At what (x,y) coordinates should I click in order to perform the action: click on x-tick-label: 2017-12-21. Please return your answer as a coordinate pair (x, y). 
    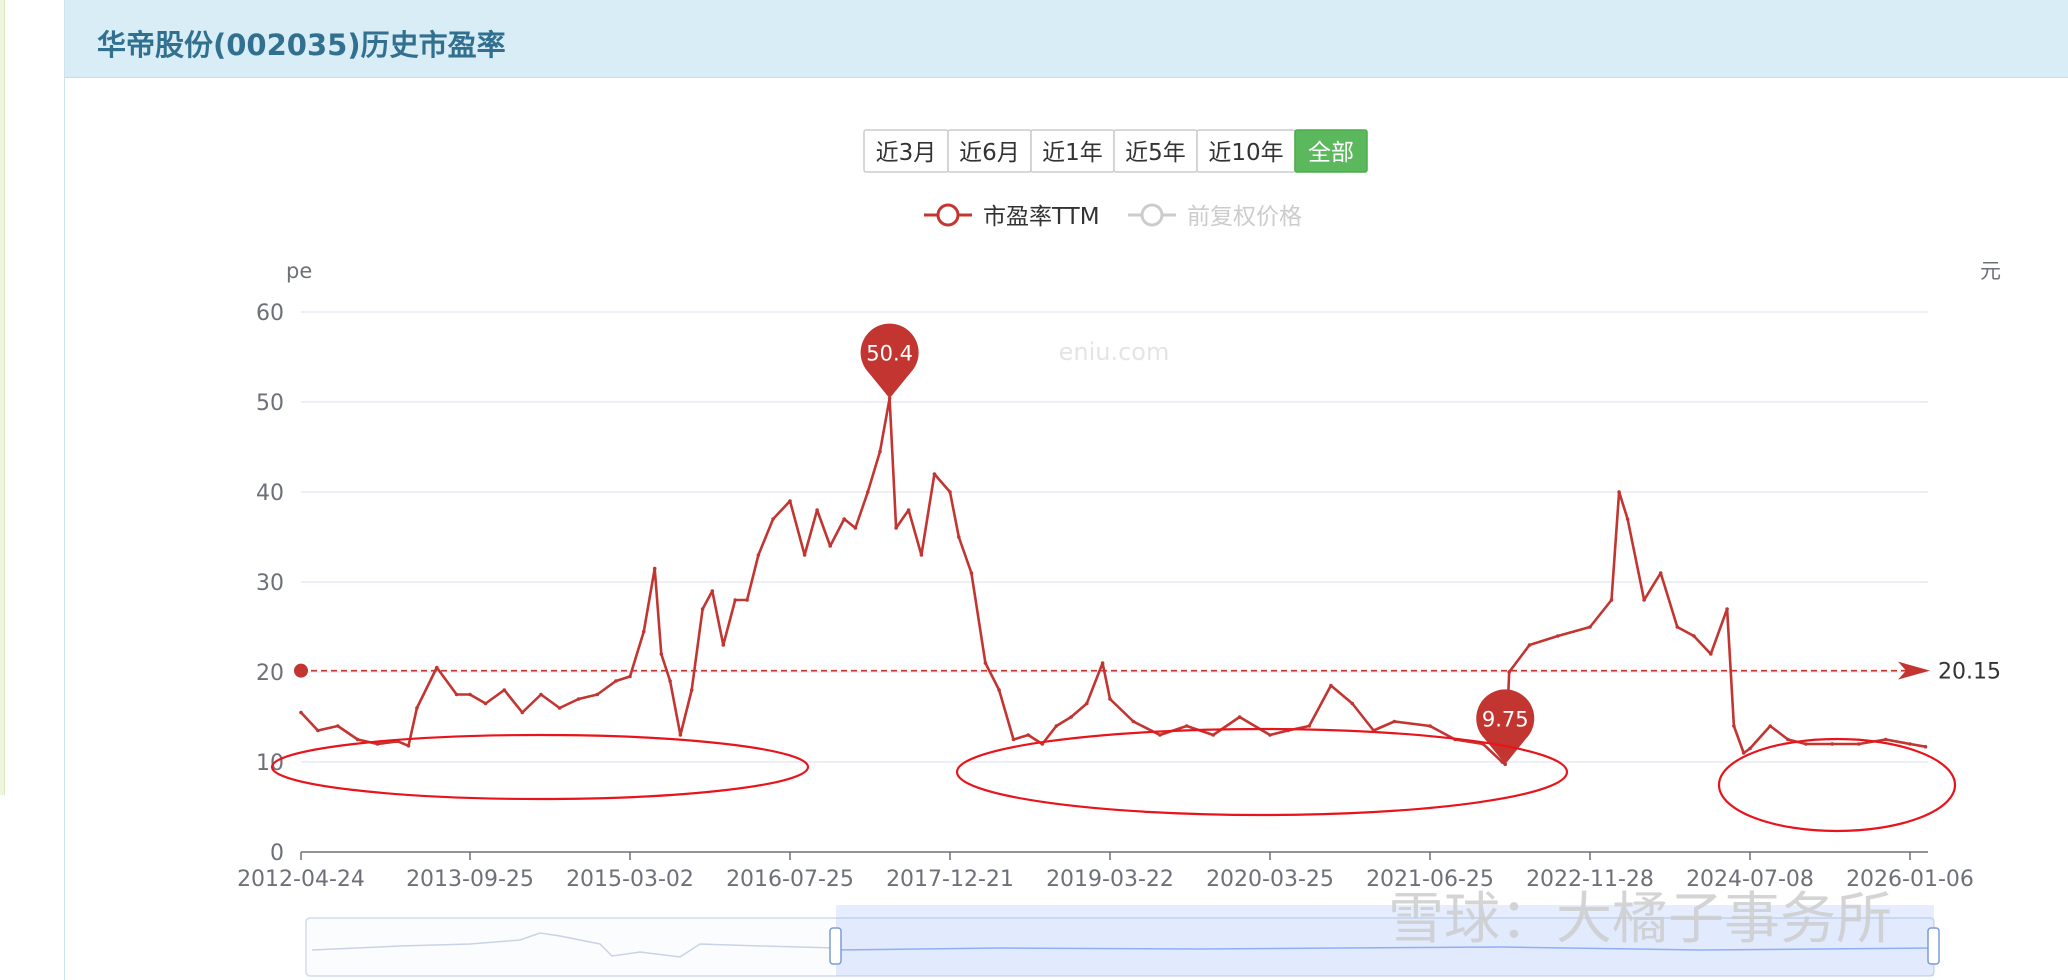
    Looking at the image, I should click on (950, 879).